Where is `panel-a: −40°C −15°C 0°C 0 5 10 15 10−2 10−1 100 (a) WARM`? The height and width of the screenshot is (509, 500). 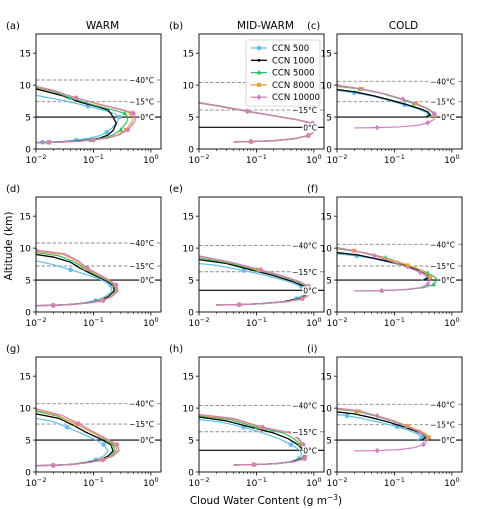
panel-a: −40°C −15°C 0°C 0 5 10 15 10−2 10−1 100 (a) WARM is located at coordinates (84, 93).